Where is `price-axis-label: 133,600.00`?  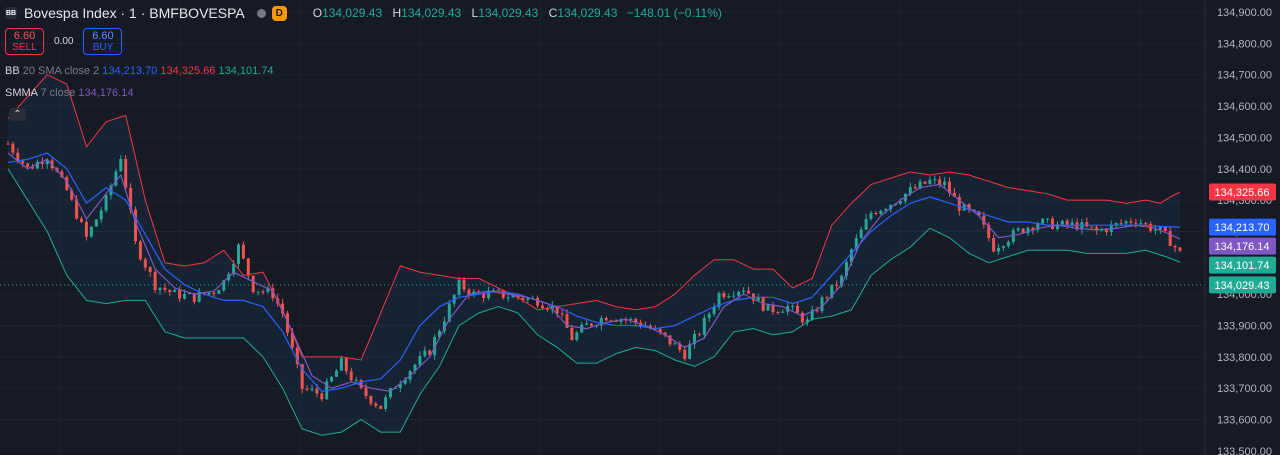 price-axis-label: 133,600.00 is located at coordinates (1244, 421).